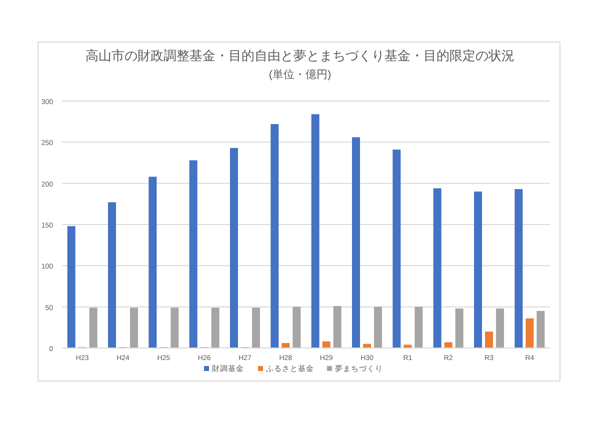  I want to click on chart-subtitle: (単位・億円), so click(300, 74).